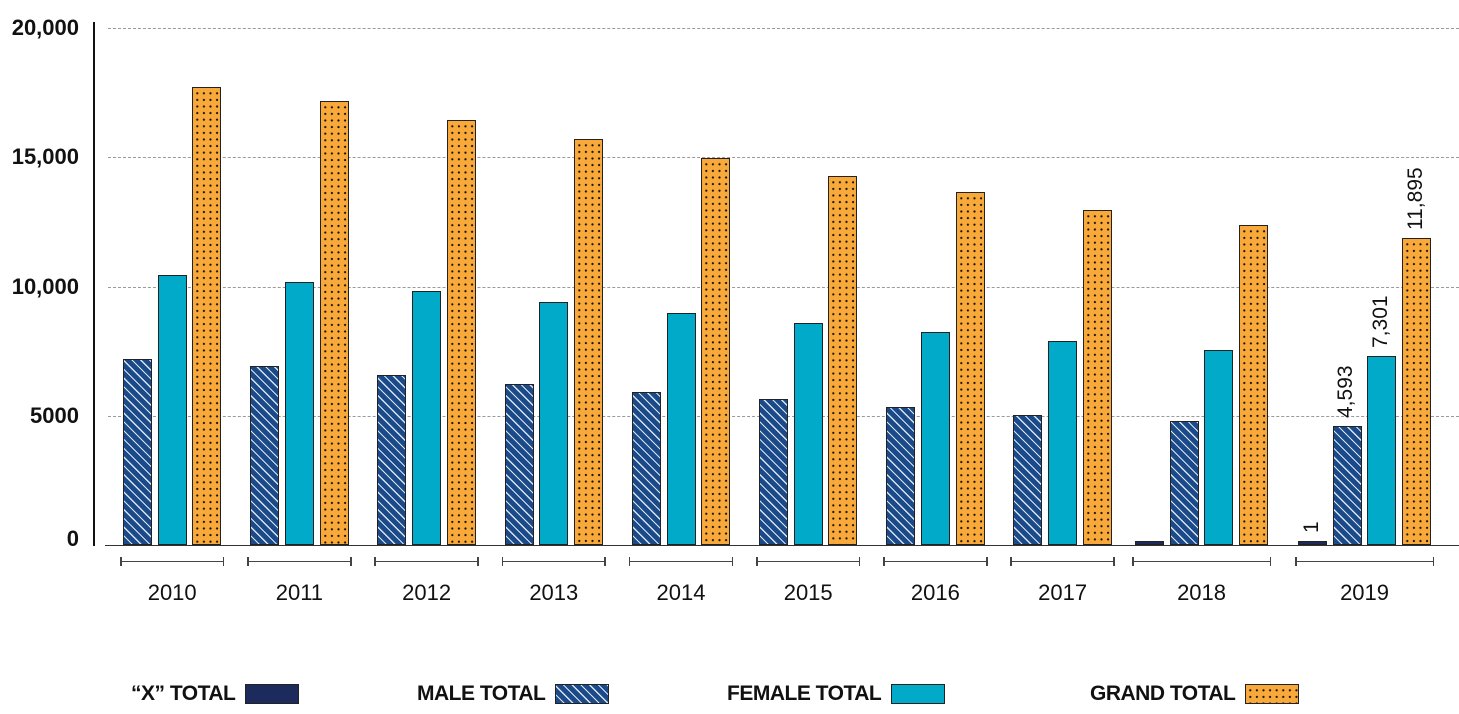 The height and width of the screenshot is (714, 1459). I want to click on bar-male-2011, so click(265, 455).